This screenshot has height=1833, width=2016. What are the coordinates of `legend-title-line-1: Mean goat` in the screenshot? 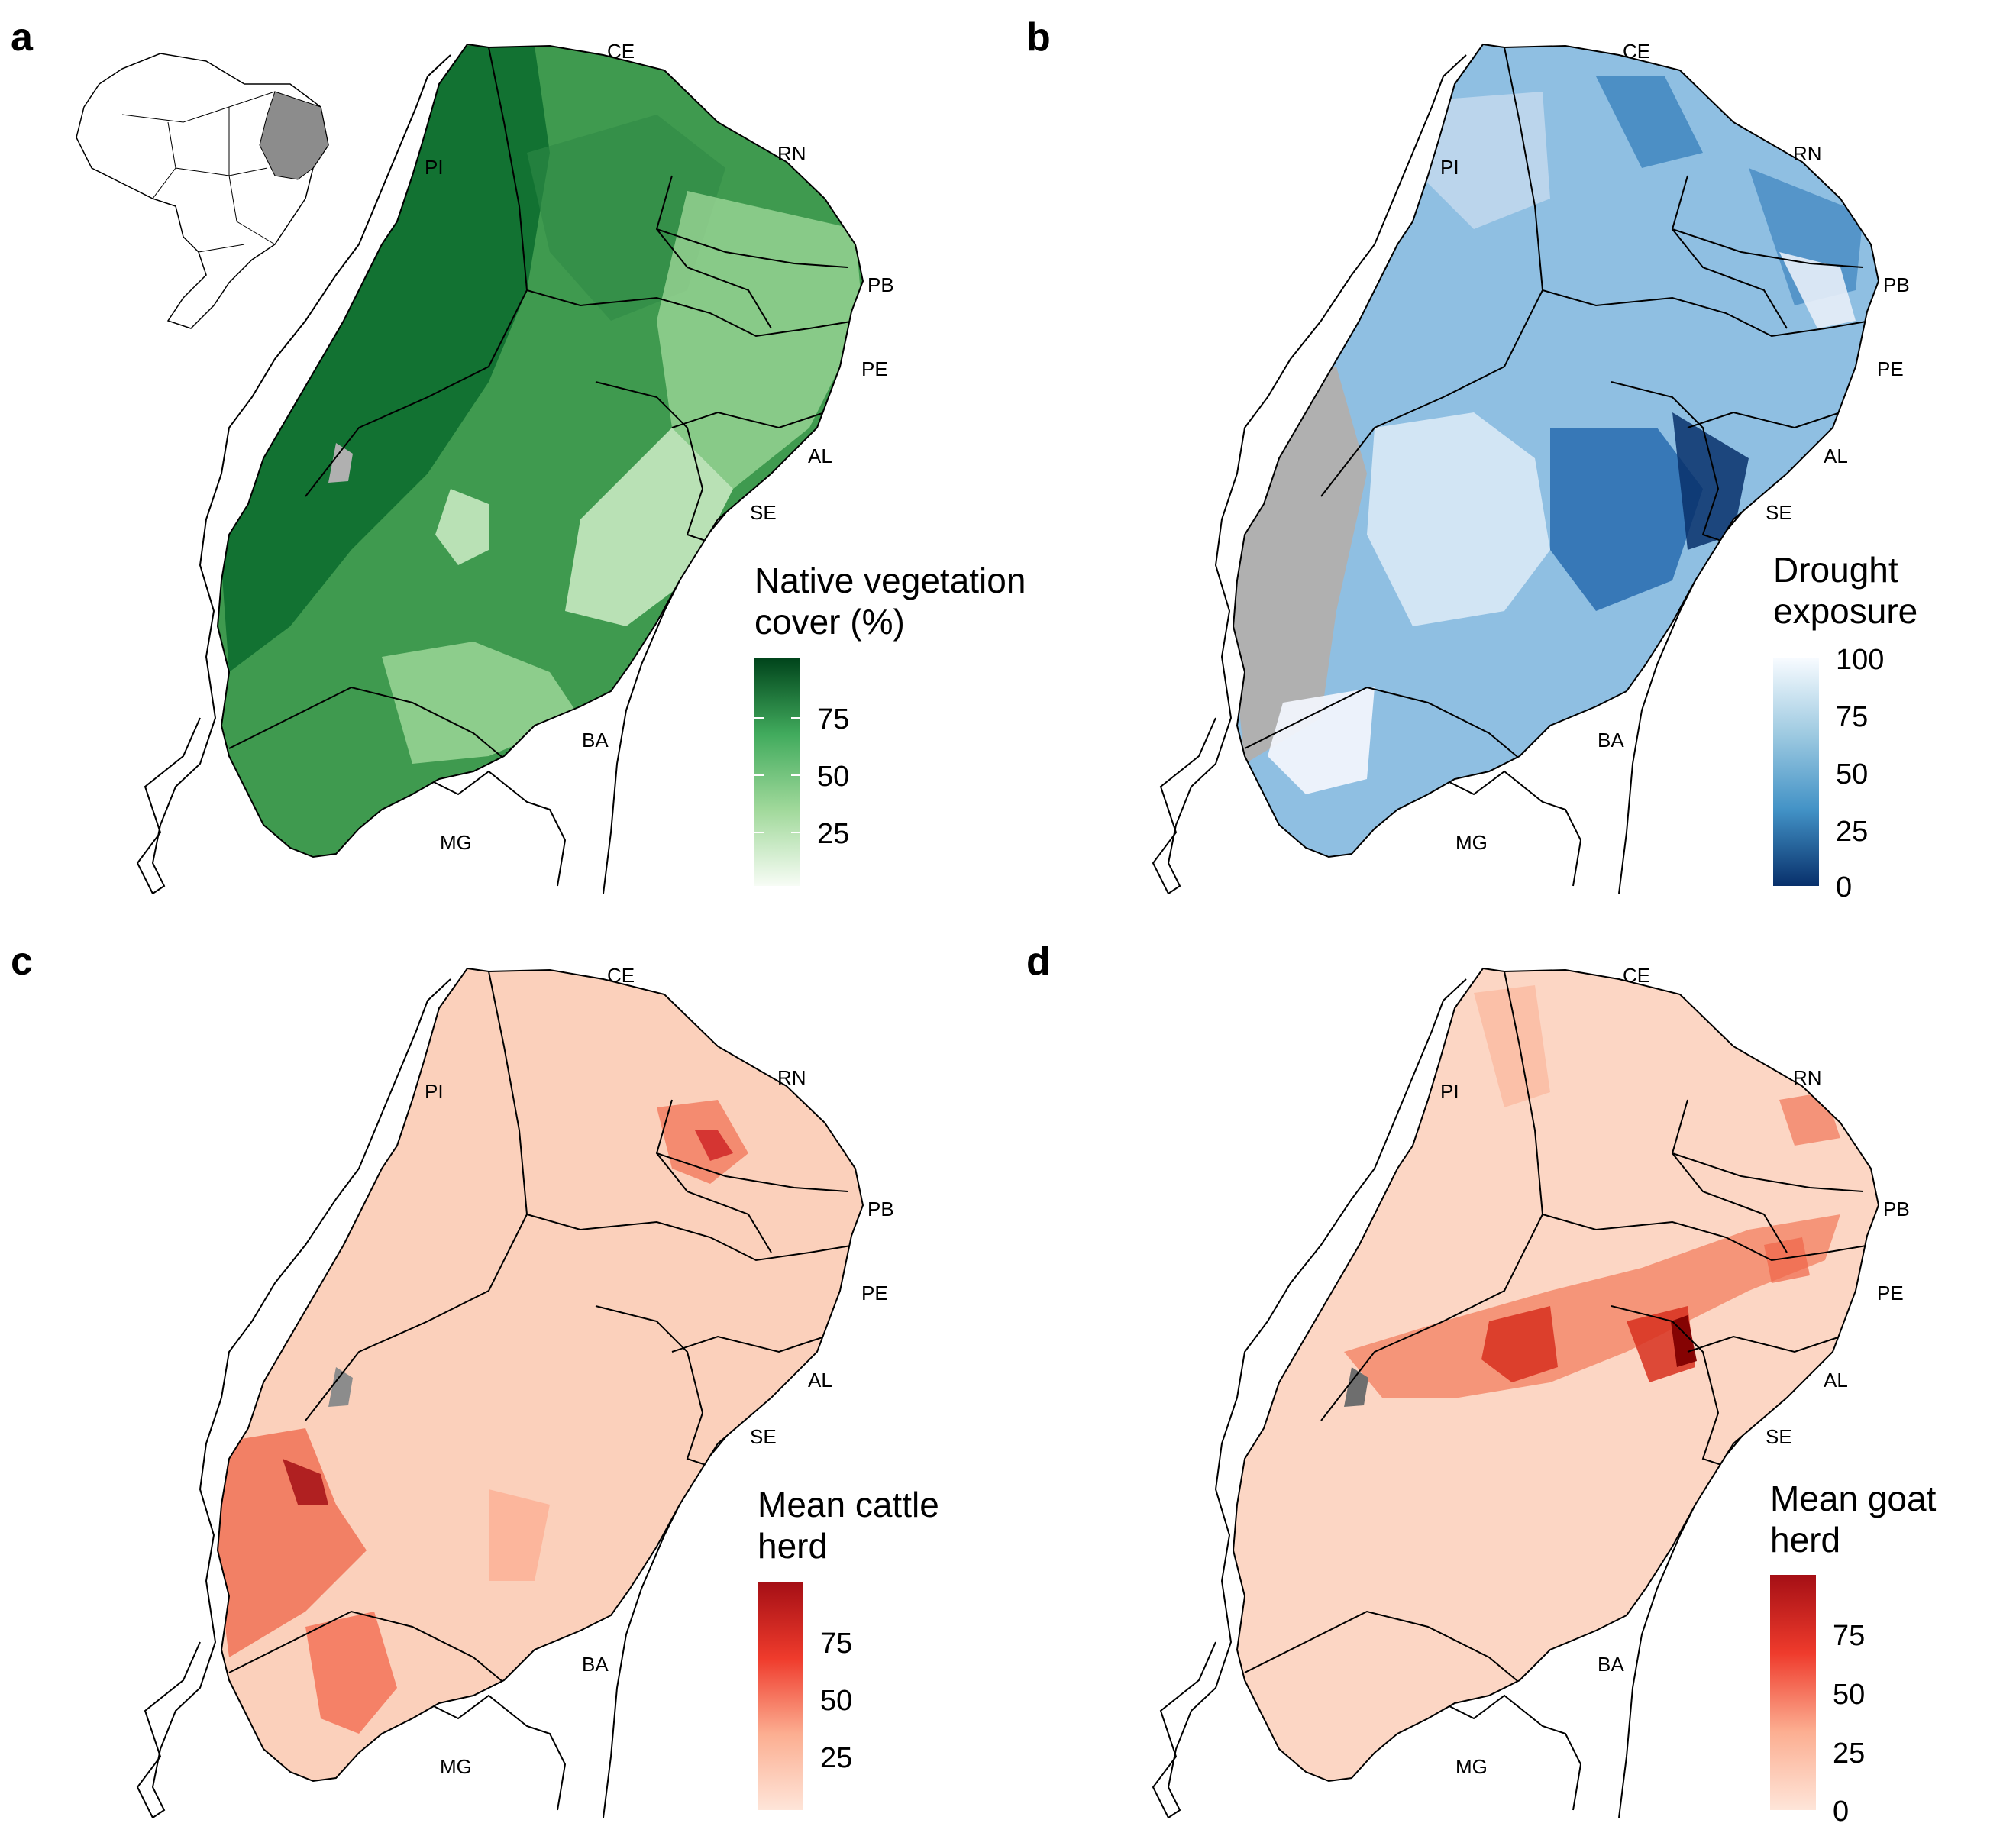 It's located at (1854, 1499).